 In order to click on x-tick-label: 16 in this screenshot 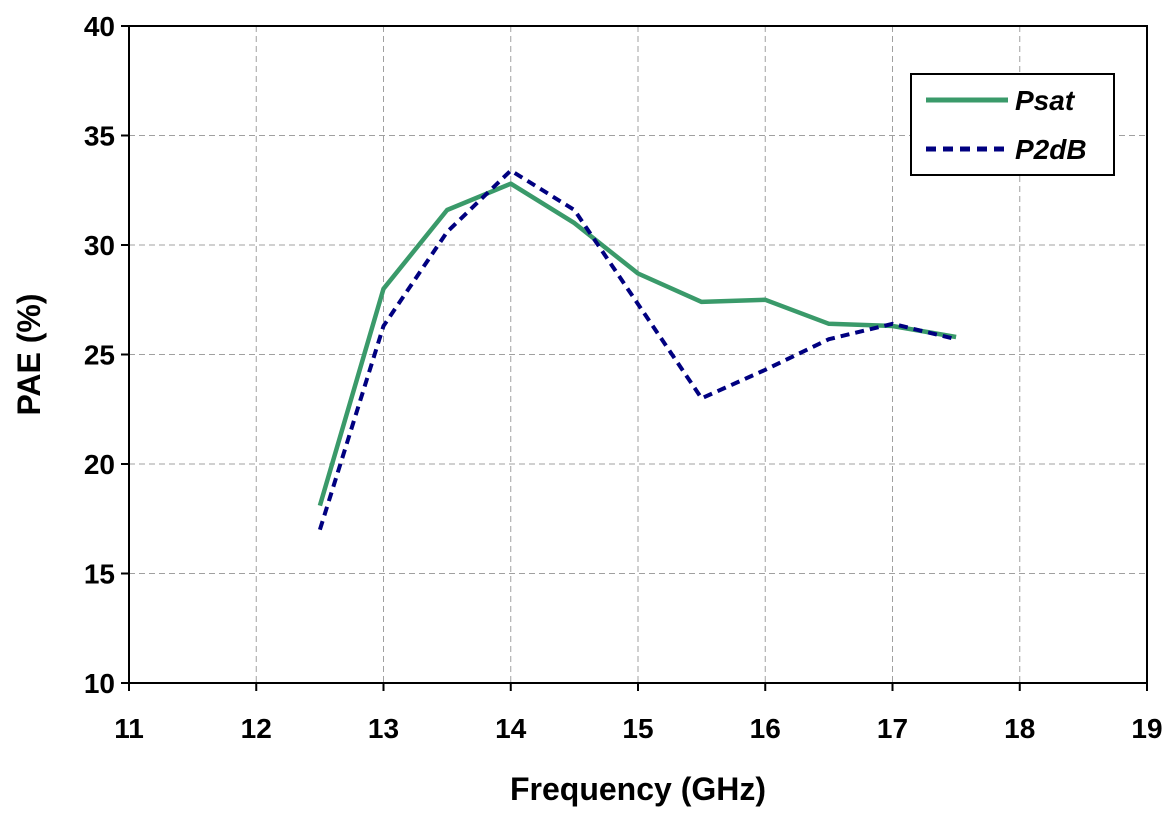, I will do `click(765, 728)`.